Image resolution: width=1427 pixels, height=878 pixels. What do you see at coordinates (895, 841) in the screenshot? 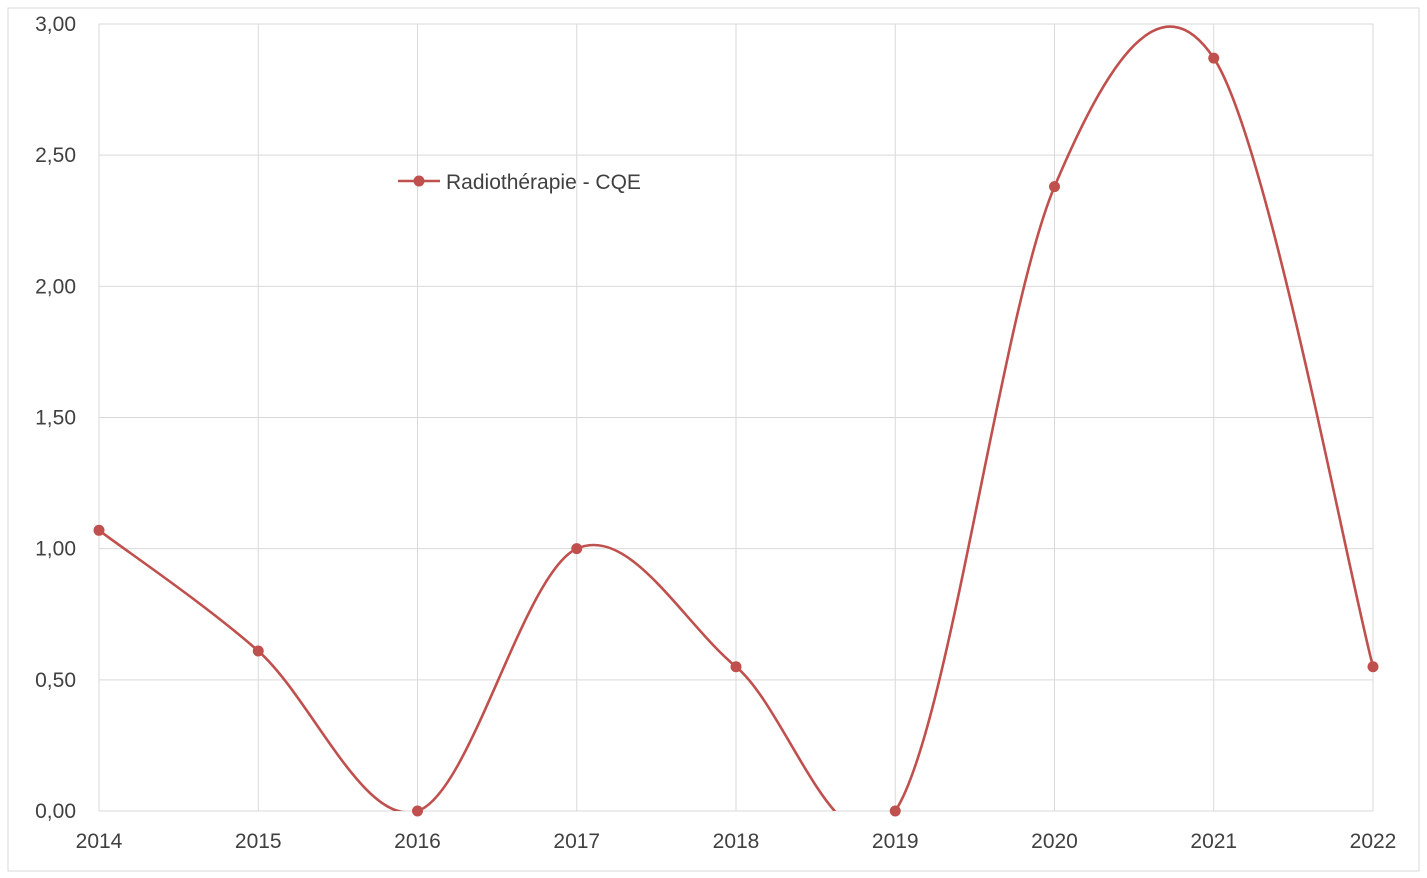
I see `x-tick-label: 2019` at bounding box center [895, 841].